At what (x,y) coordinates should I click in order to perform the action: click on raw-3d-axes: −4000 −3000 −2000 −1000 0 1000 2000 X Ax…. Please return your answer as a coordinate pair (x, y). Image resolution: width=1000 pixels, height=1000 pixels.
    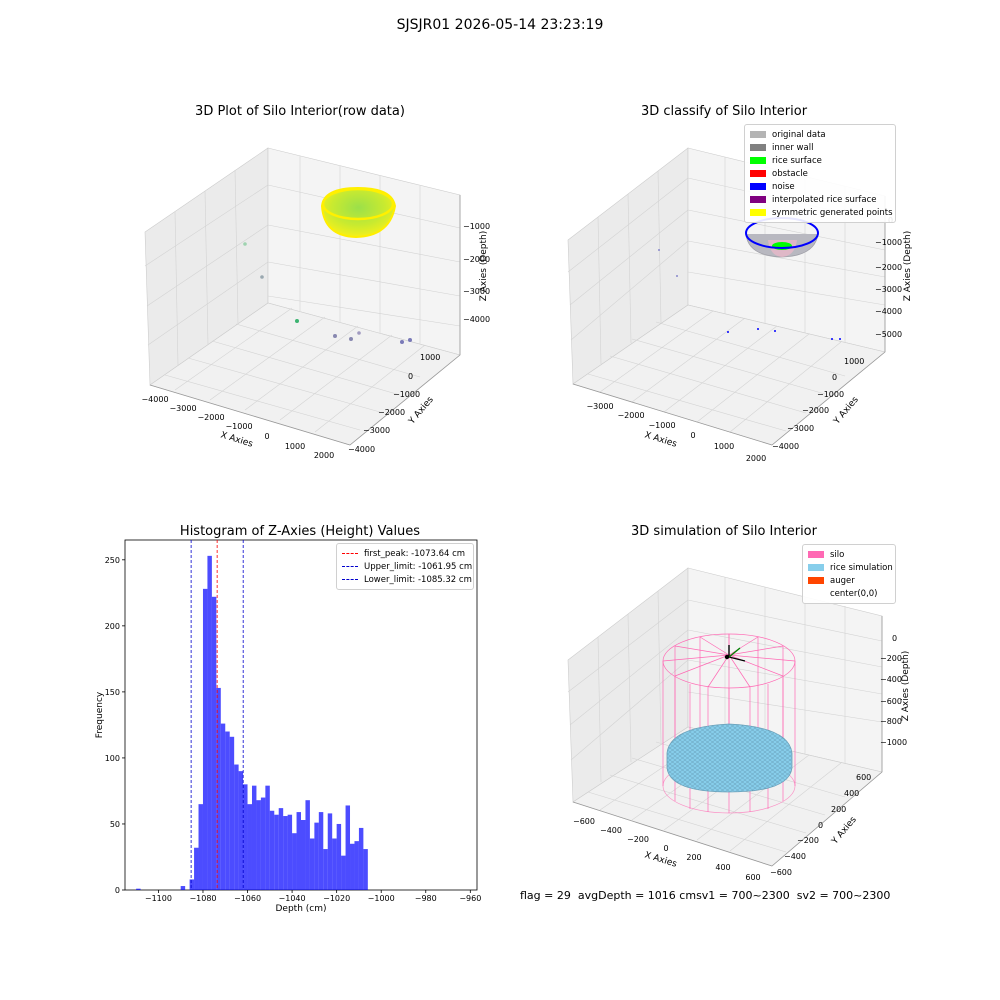
    Looking at the image, I should click on (315, 303).